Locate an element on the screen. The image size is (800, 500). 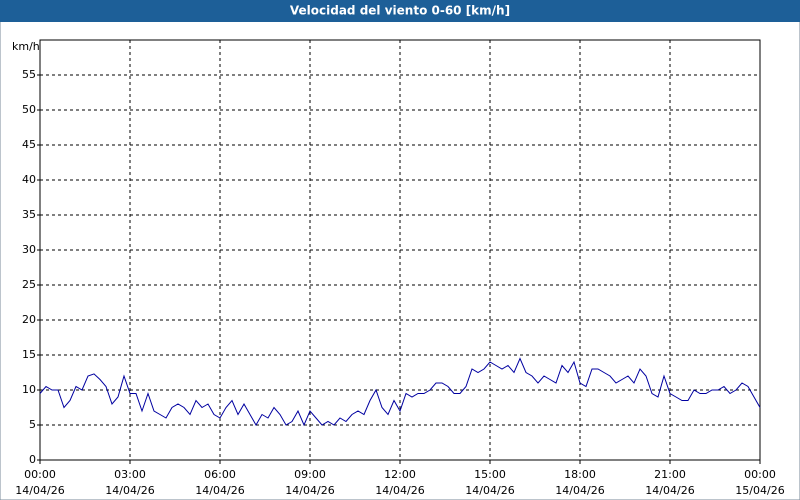
y-tick-label: 10 is located at coordinates (29, 389).